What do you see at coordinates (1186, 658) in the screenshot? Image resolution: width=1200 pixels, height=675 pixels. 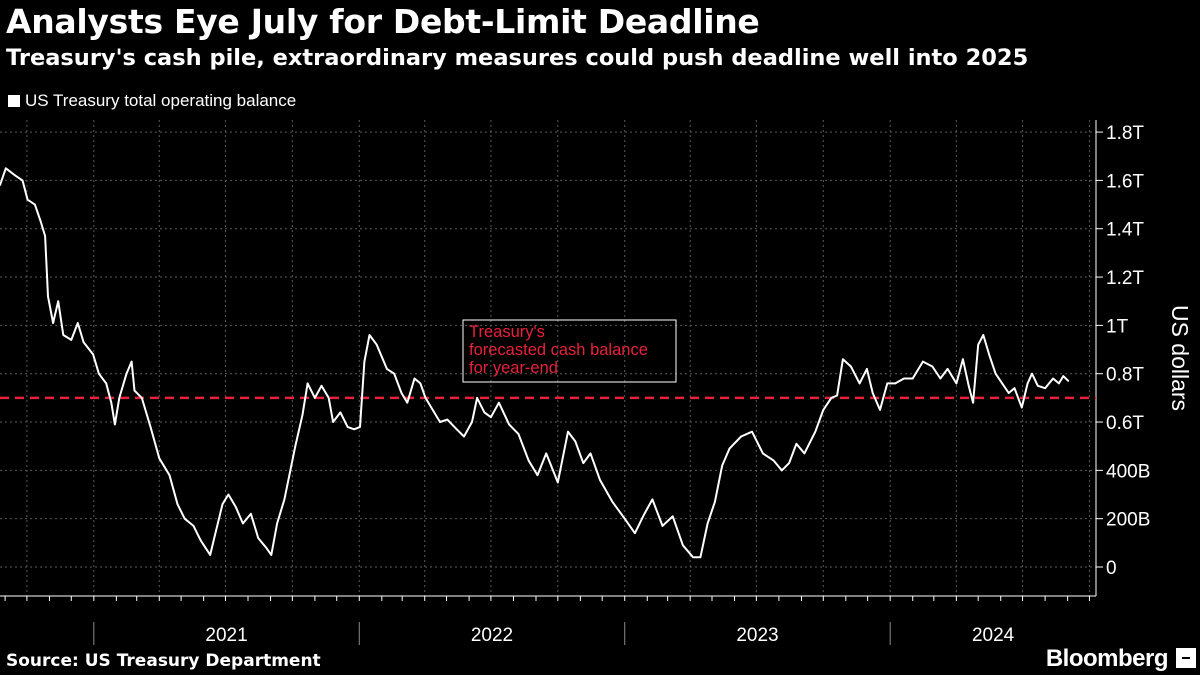 I see `terminal-icon` at bounding box center [1186, 658].